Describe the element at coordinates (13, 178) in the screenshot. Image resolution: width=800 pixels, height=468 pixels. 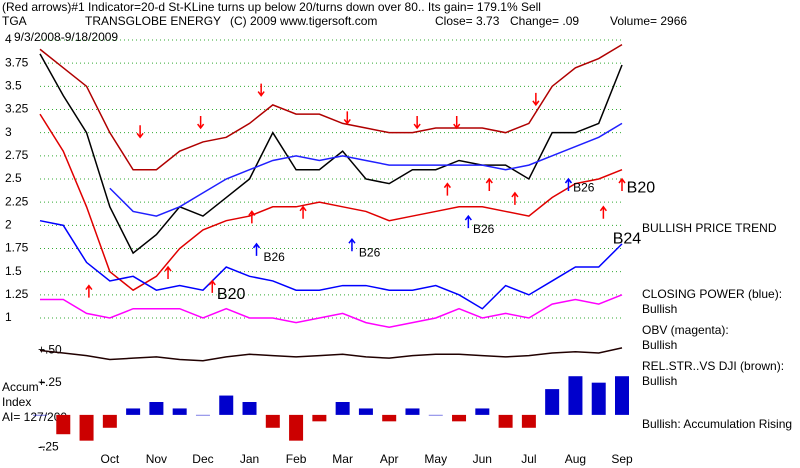
I see `y-tick-label: 2.5` at that location.